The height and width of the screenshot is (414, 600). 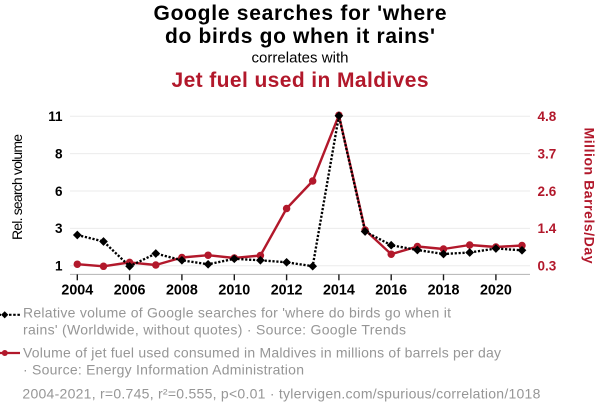 What do you see at coordinates (547, 191) in the screenshot?
I see `svg-text: 2.6` at bounding box center [547, 191].